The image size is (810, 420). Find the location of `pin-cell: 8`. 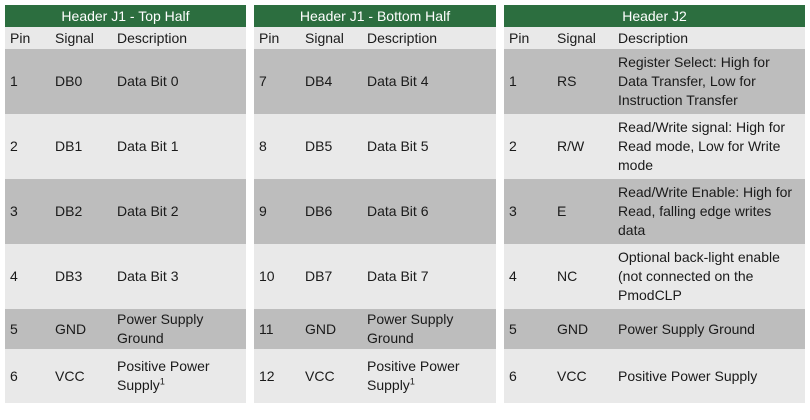

pin-cell: 8 is located at coordinates (277, 146).